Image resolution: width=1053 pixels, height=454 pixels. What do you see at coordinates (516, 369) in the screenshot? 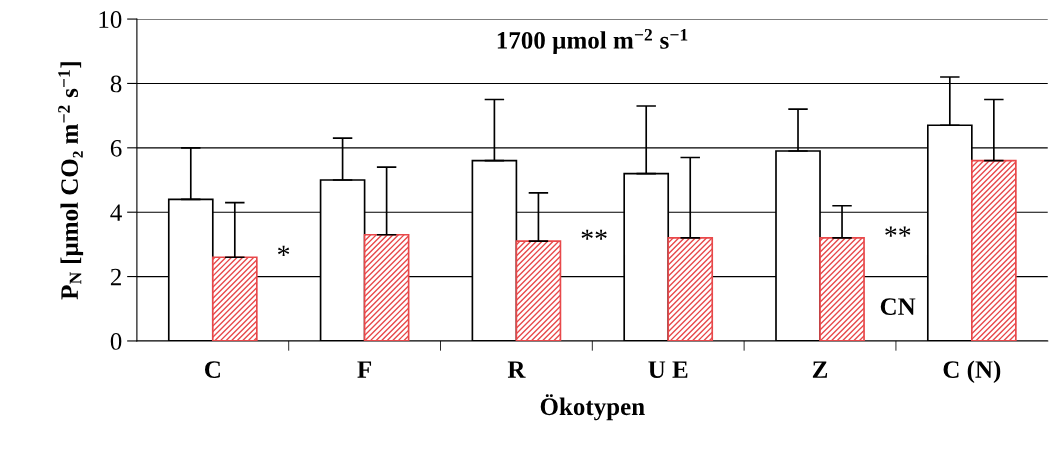
I see `x-tick-label: R` at bounding box center [516, 369].